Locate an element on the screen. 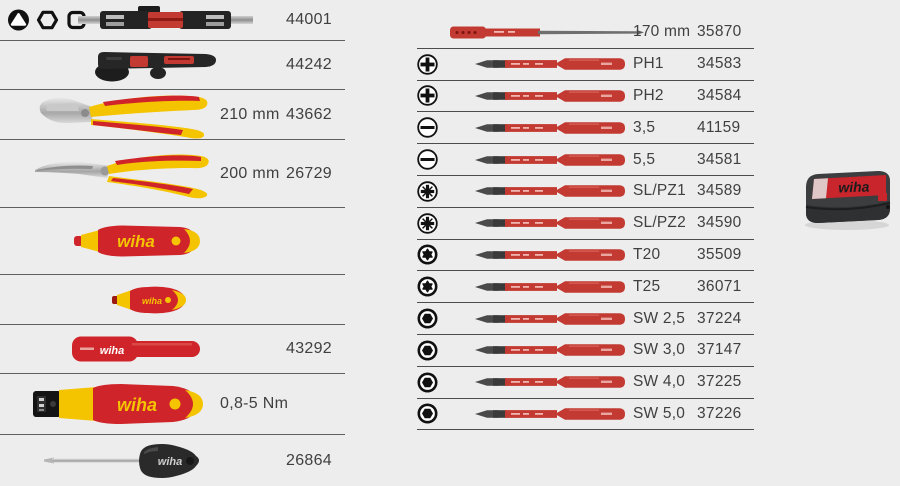 The height and width of the screenshot is (486, 900). product-row-torque-sleeve: wiha 43292 is located at coordinates (172, 349).